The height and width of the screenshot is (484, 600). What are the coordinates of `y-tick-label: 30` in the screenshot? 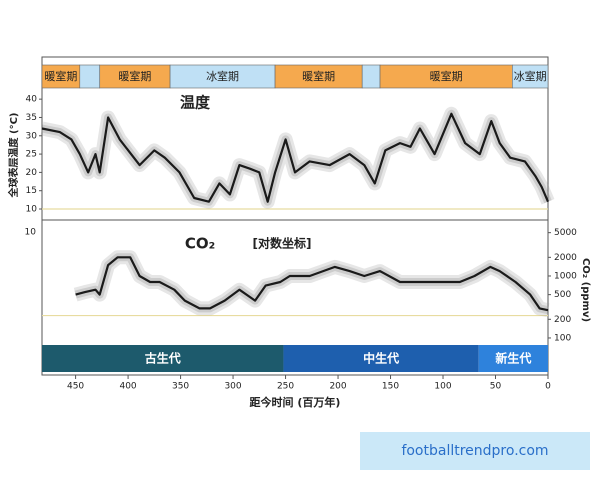 It's located at (32, 136).